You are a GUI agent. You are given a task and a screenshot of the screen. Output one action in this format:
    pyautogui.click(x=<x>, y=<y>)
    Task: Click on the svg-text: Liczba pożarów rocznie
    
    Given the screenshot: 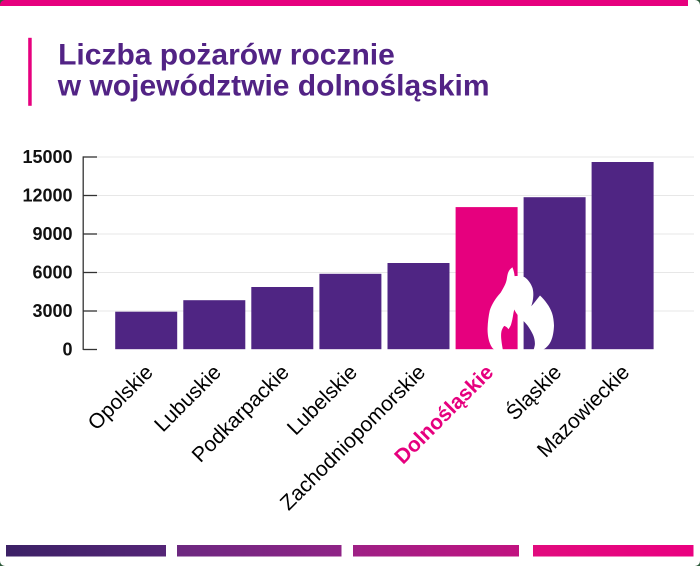 What is the action you would take?
    pyautogui.click(x=226, y=55)
    